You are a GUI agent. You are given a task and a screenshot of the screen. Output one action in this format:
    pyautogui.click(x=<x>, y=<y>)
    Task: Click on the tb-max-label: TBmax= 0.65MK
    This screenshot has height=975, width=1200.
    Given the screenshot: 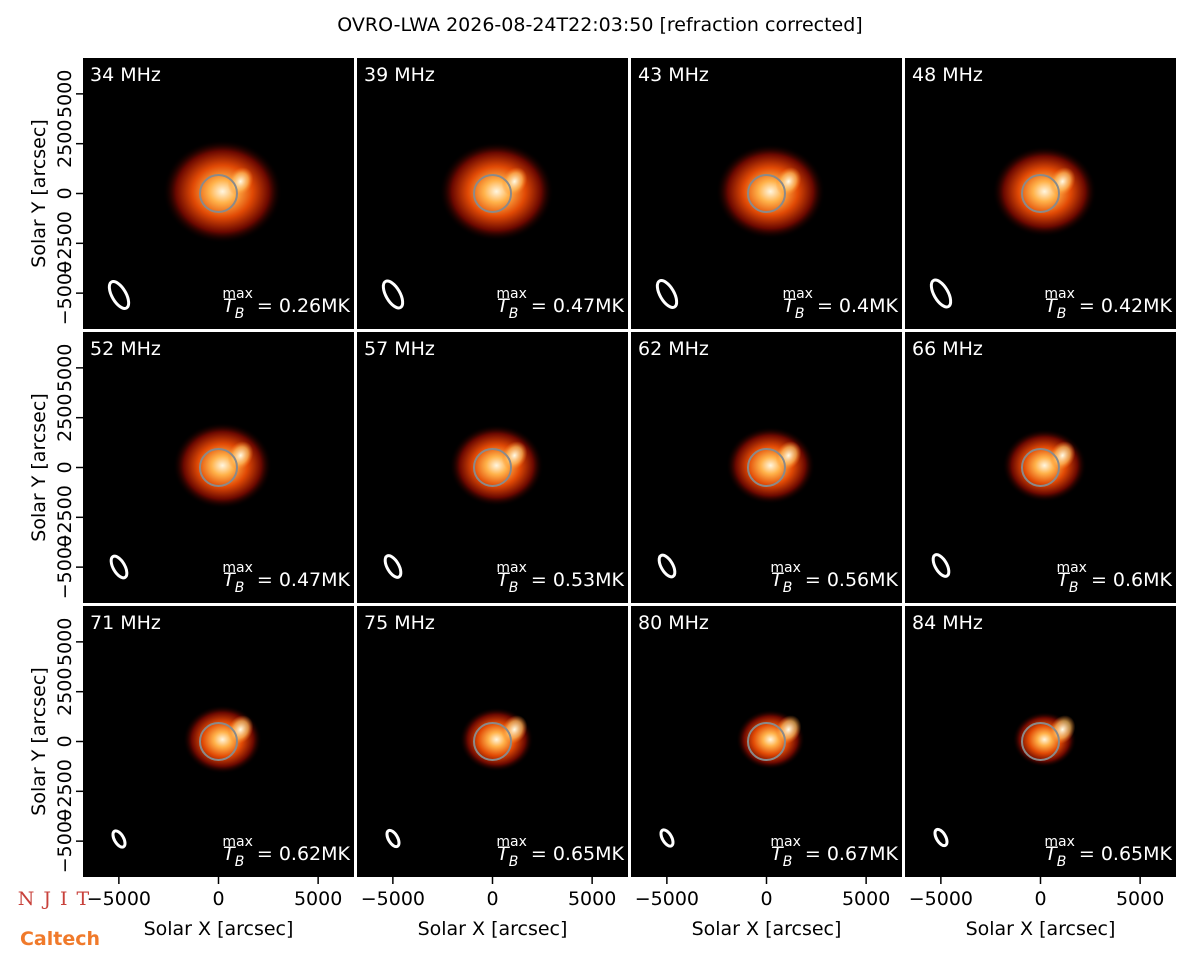 What is the action you would take?
    pyautogui.click(x=1108, y=852)
    